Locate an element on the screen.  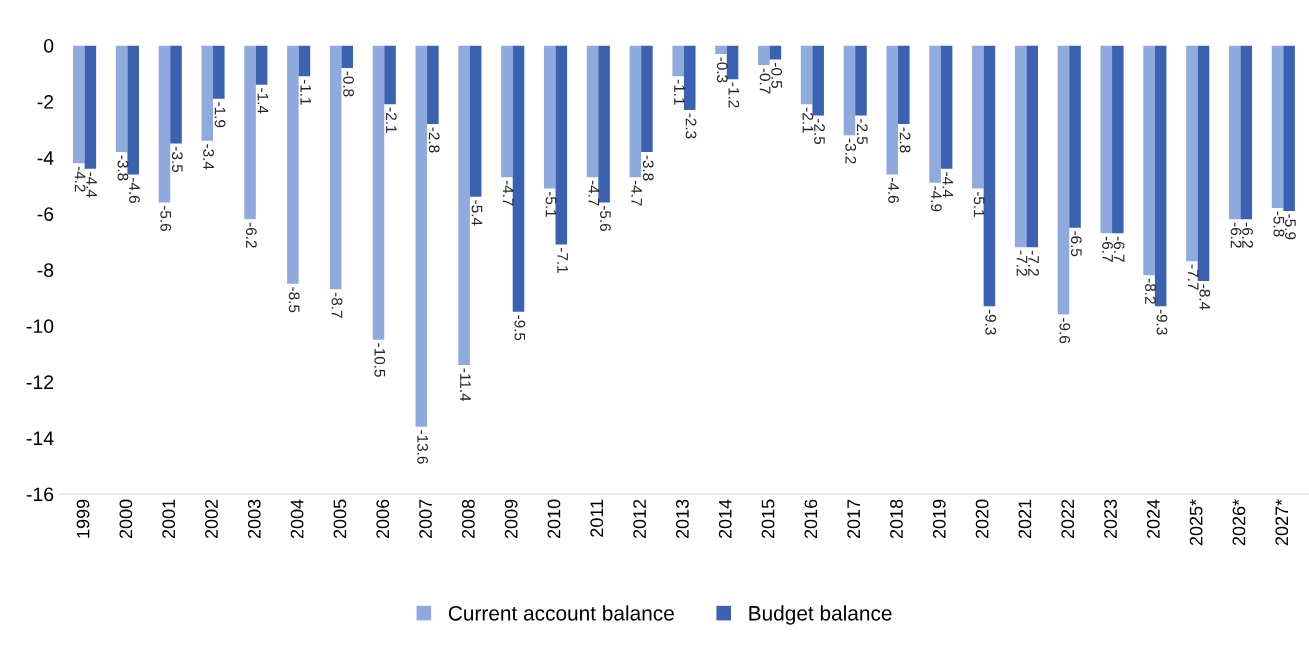
x-tick-label: 2025* is located at coordinates (1196, 522).